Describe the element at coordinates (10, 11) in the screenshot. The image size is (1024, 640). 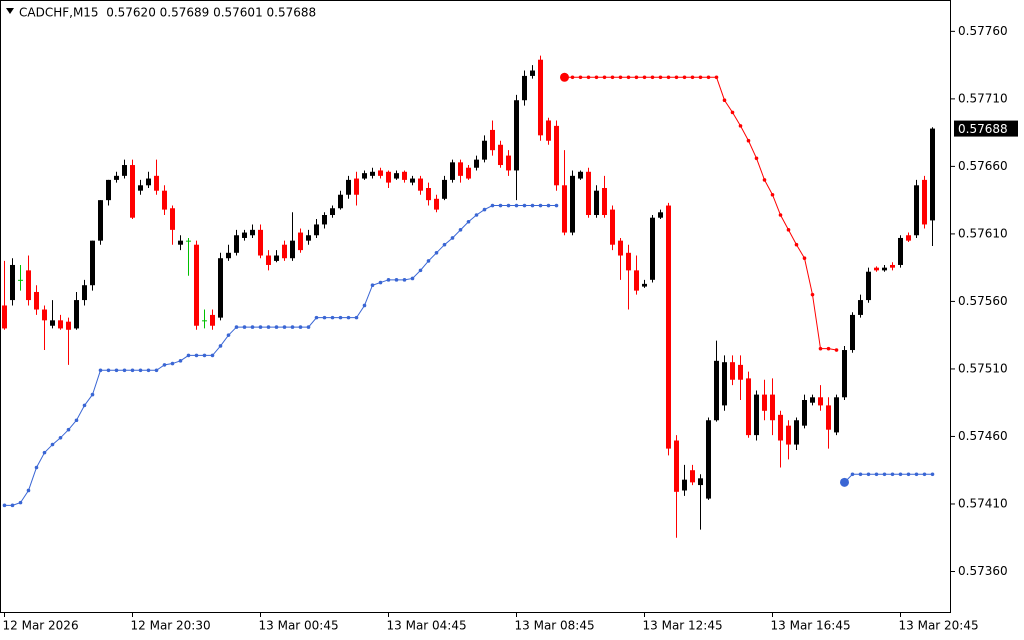
I see `symbol-menu-arrow` at that location.